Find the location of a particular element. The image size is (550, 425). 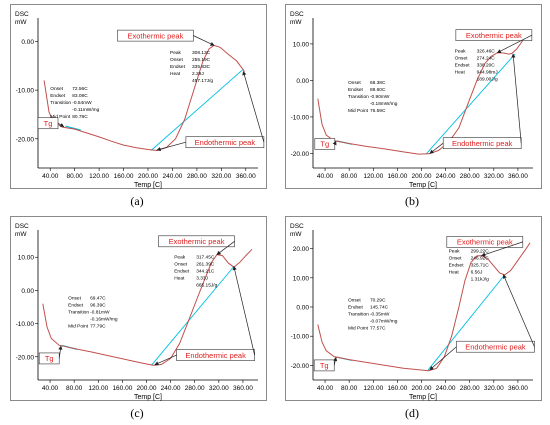

tg-table-value: -0.35mW is located at coordinates (380, 315).